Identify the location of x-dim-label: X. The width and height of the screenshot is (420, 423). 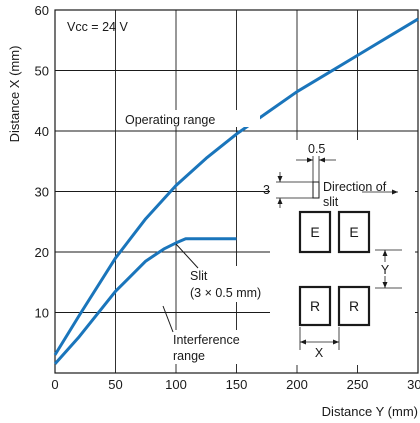
(319, 353).